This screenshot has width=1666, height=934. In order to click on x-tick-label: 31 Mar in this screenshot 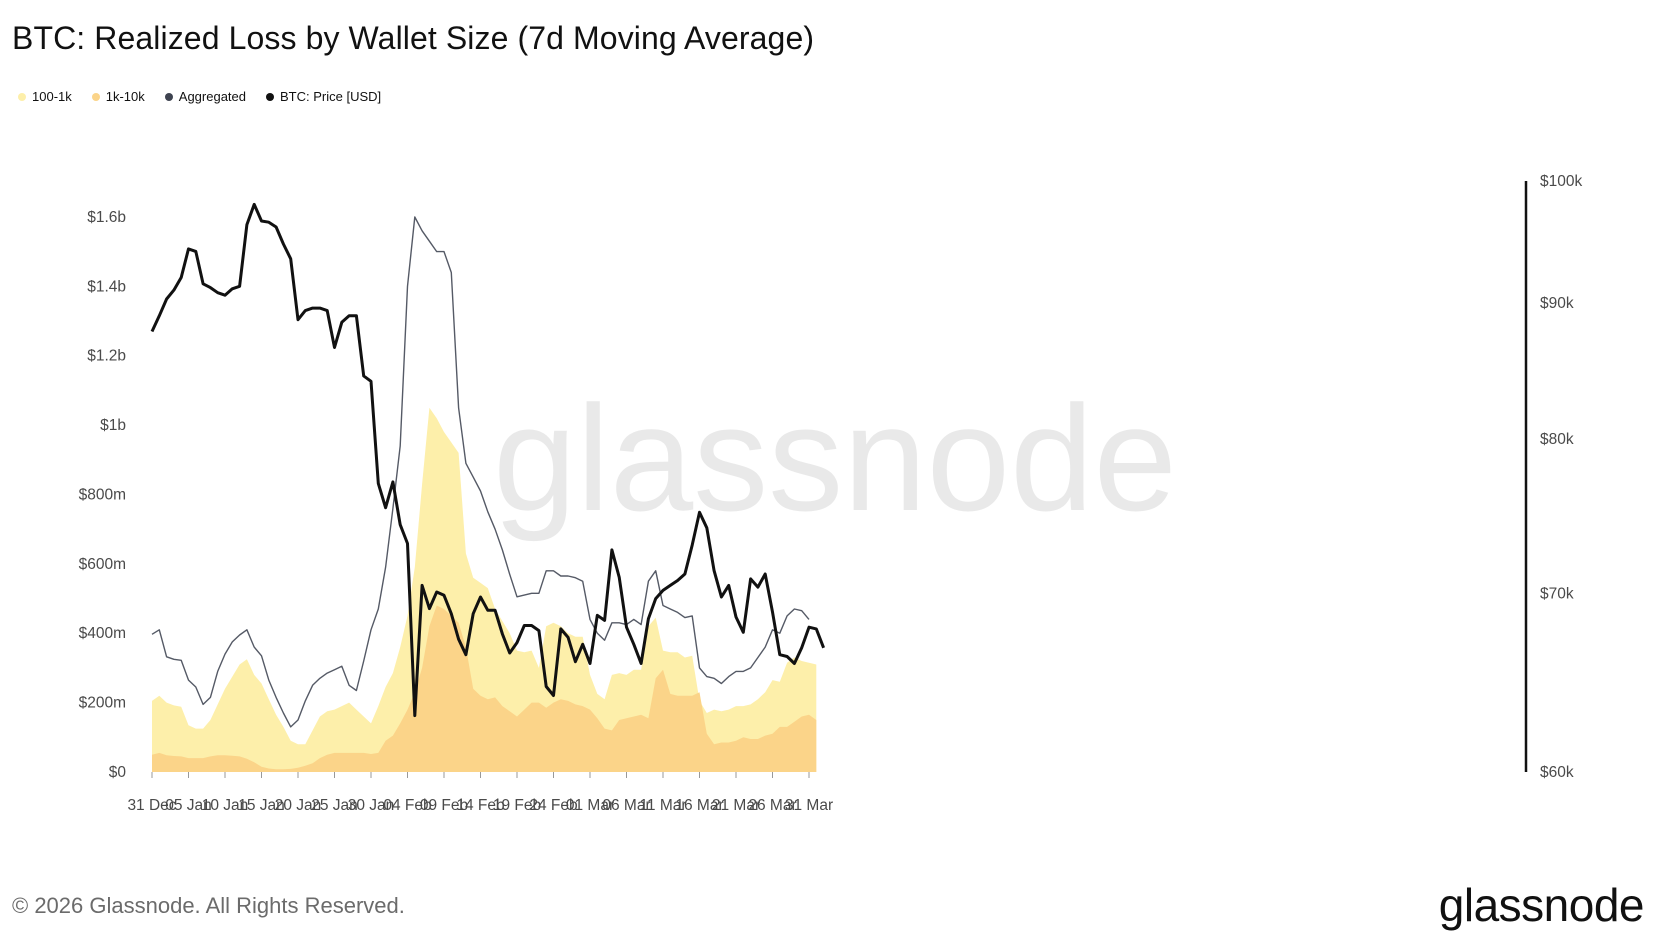, I will do `click(809, 805)`.